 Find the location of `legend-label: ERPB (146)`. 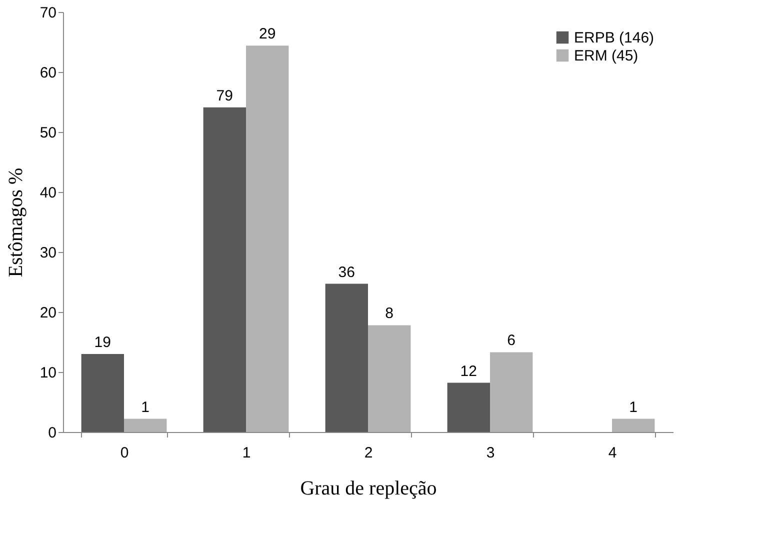

legend-label: ERPB (146) is located at coordinates (614, 38).